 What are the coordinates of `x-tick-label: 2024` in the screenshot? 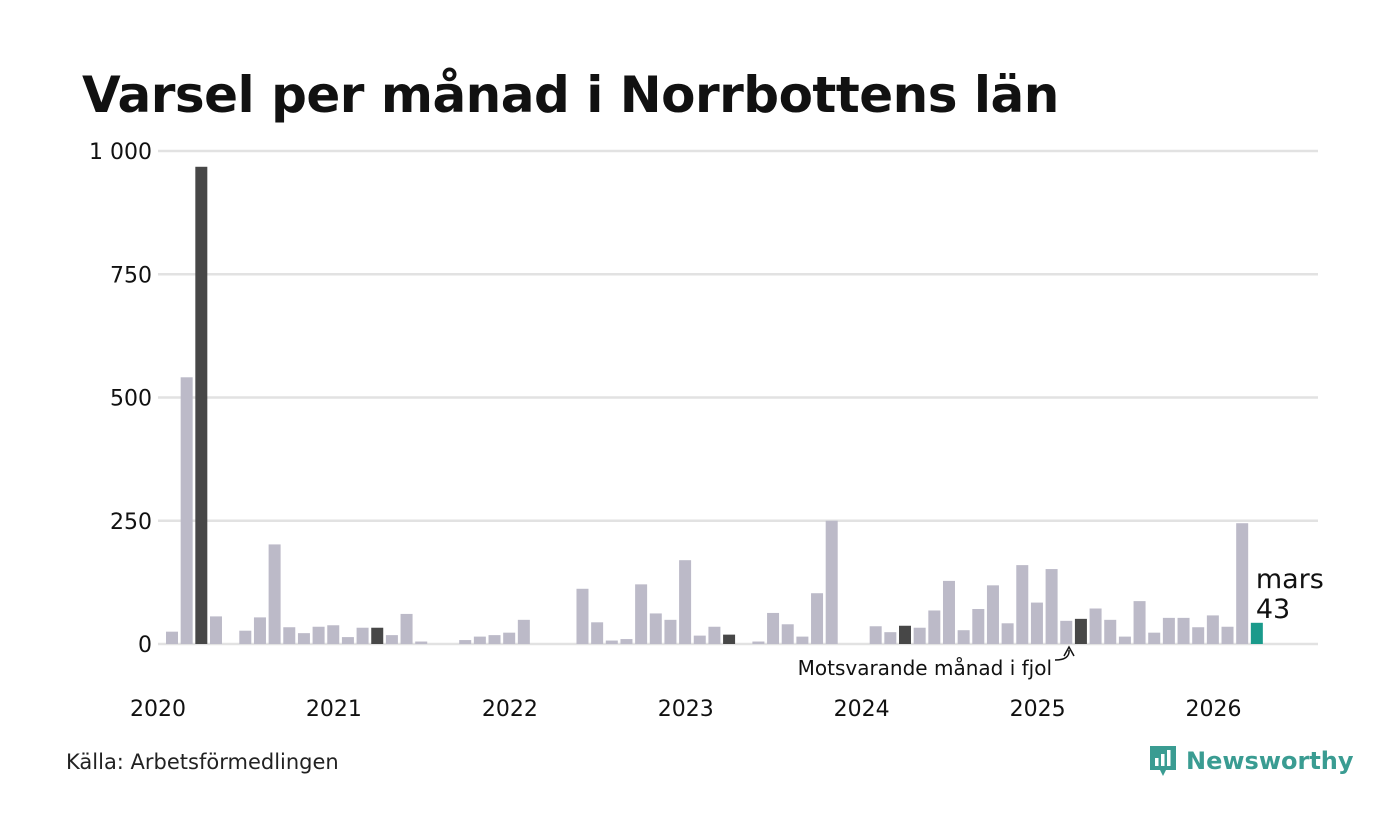 It's located at (862, 709).